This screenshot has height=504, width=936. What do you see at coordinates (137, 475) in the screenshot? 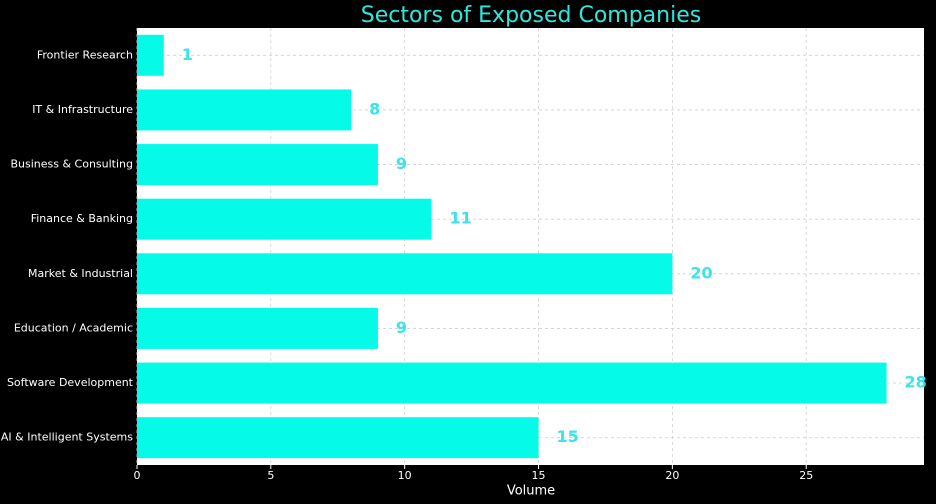
I see `x-tick-label: 0` at bounding box center [137, 475].